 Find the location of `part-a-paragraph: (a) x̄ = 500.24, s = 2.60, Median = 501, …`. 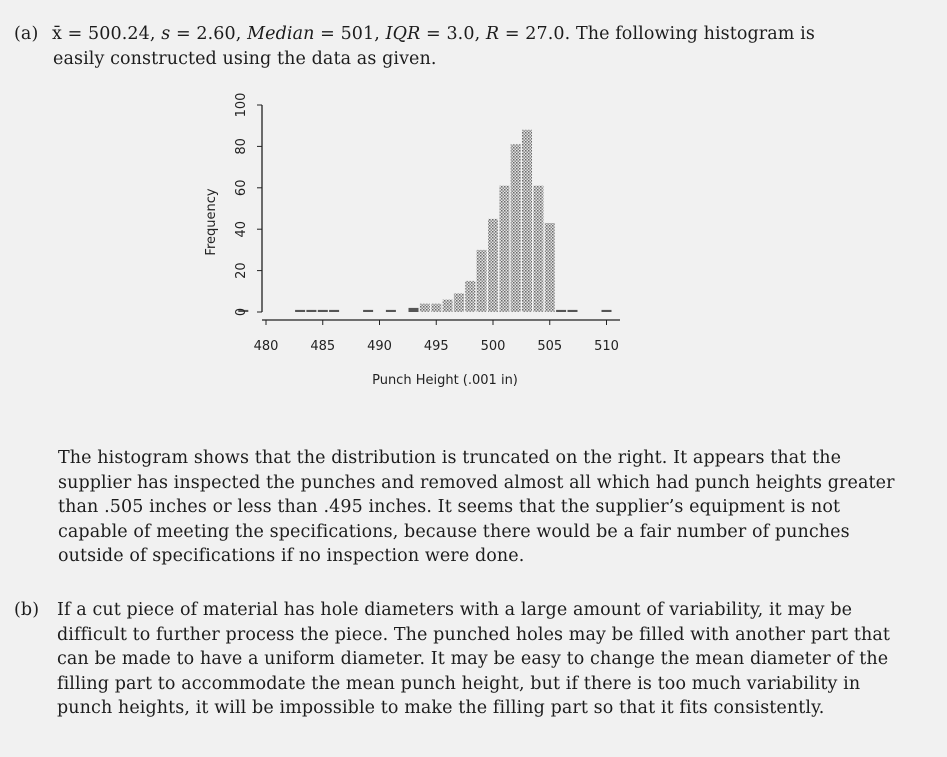

part-a-paragraph: (a) x̄ = 500.24, s = 2.60, Median = 501, … is located at coordinates (464, 46).